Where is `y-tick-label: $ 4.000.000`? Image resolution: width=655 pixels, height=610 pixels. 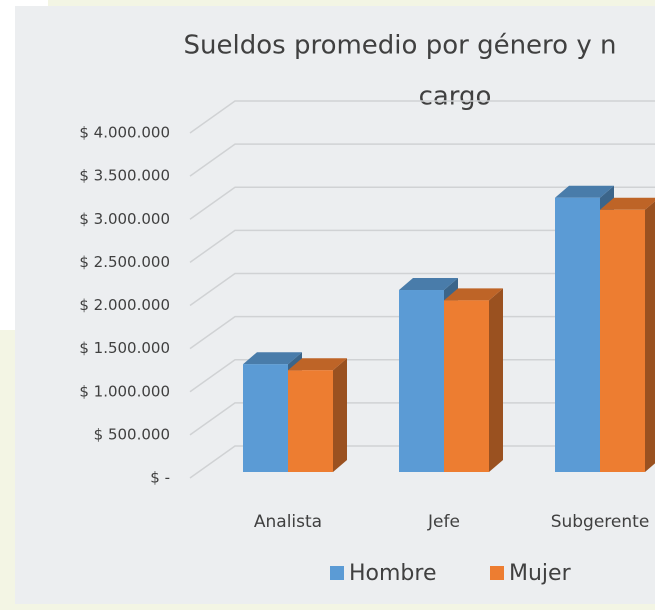
y-tick-label: $ 4.000.000 is located at coordinates (124, 133).